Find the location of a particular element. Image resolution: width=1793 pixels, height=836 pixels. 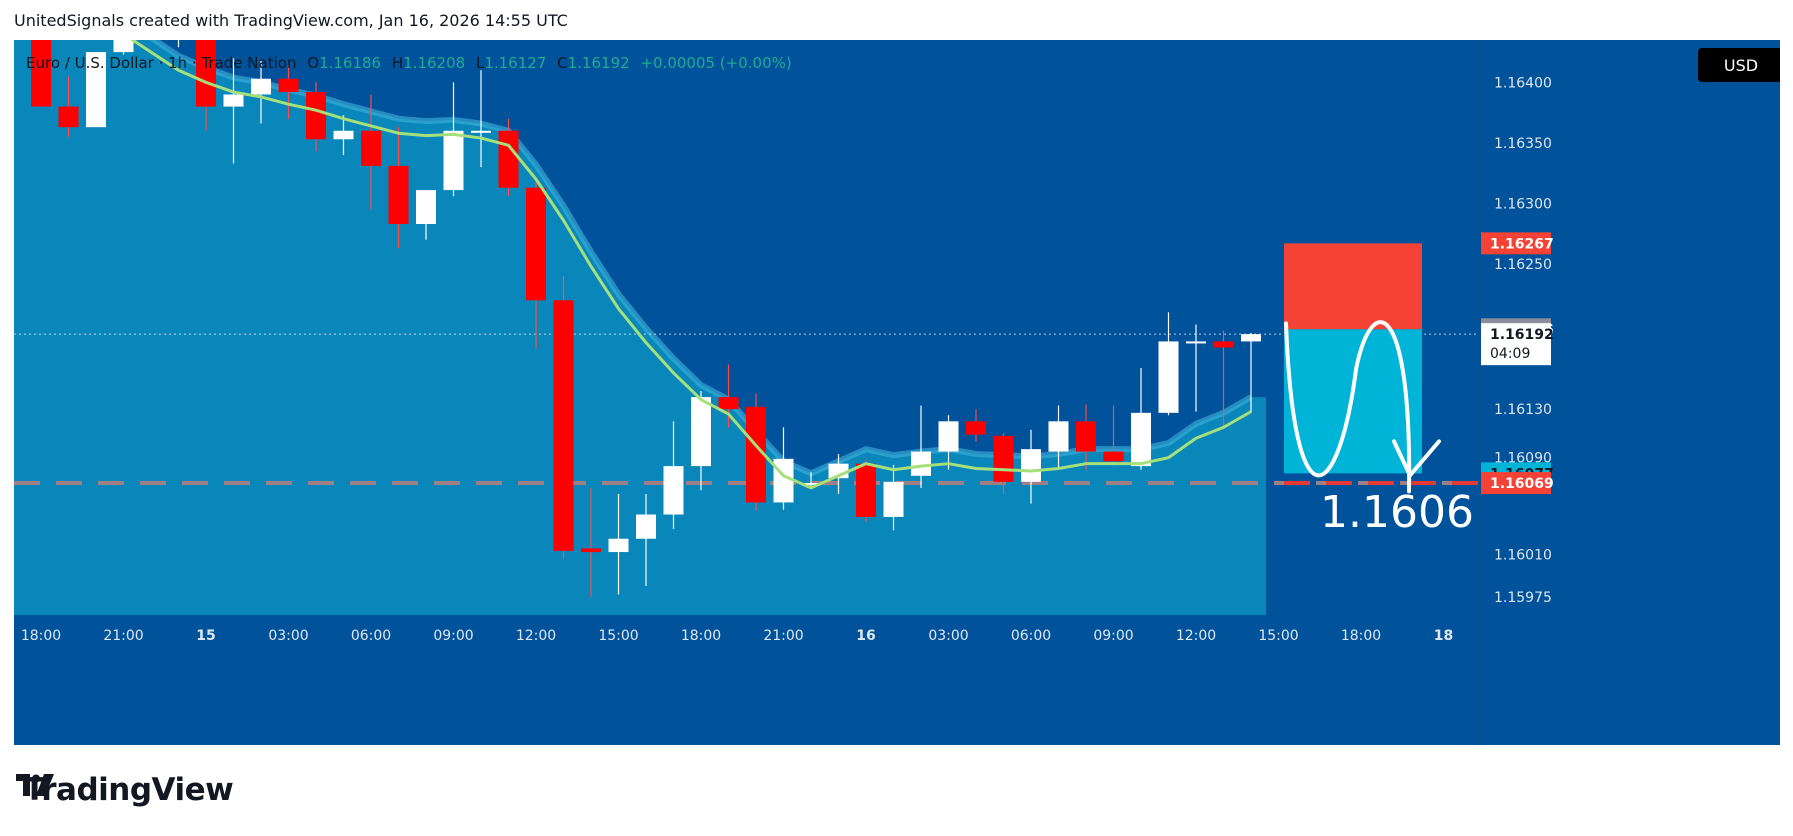

y-tick-label: 1.16130 is located at coordinates (1523, 410).